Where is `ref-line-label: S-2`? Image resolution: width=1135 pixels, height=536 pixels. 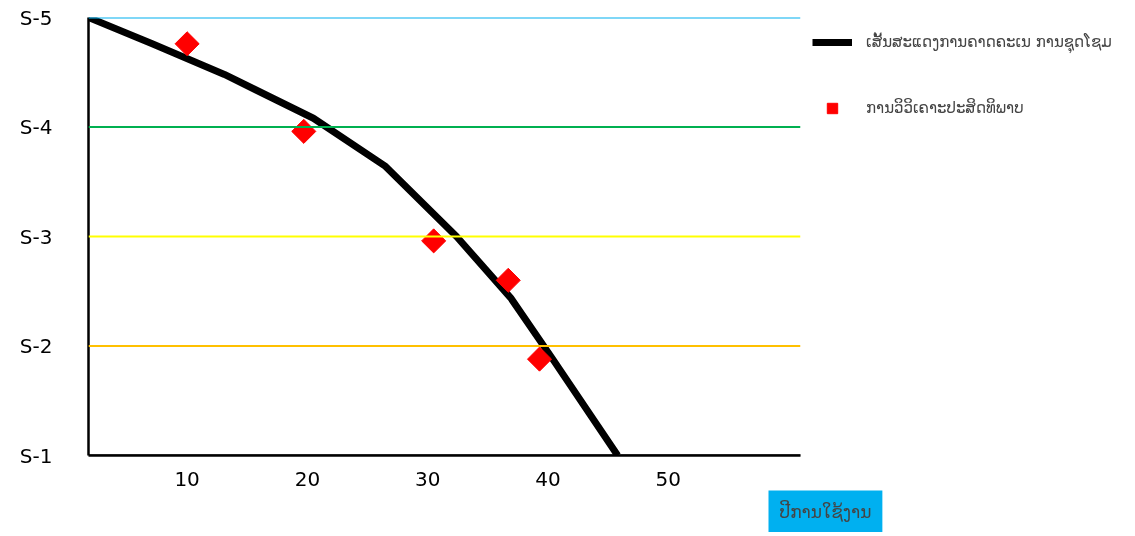 ref-line-label: S-2 is located at coordinates (36, 346).